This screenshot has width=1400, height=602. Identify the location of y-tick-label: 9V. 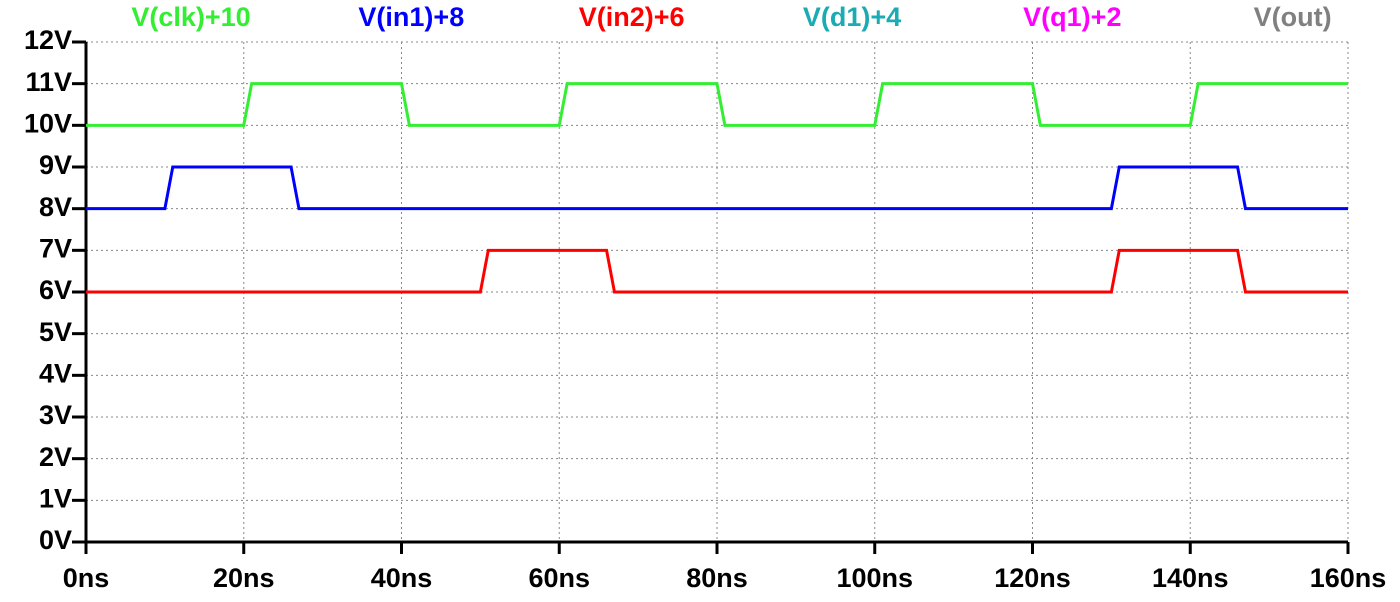
(55, 165).